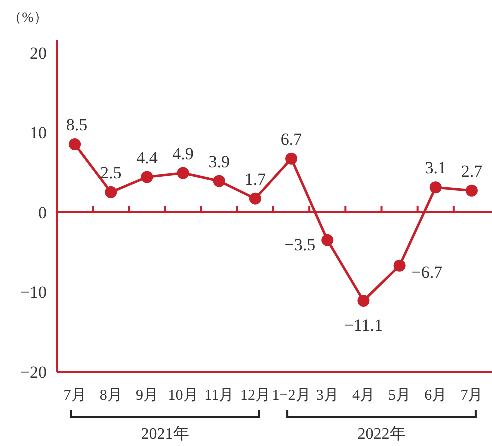 The width and height of the screenshot is (492, 446). I want to click on data-label: 1.7, so click(255, 179).